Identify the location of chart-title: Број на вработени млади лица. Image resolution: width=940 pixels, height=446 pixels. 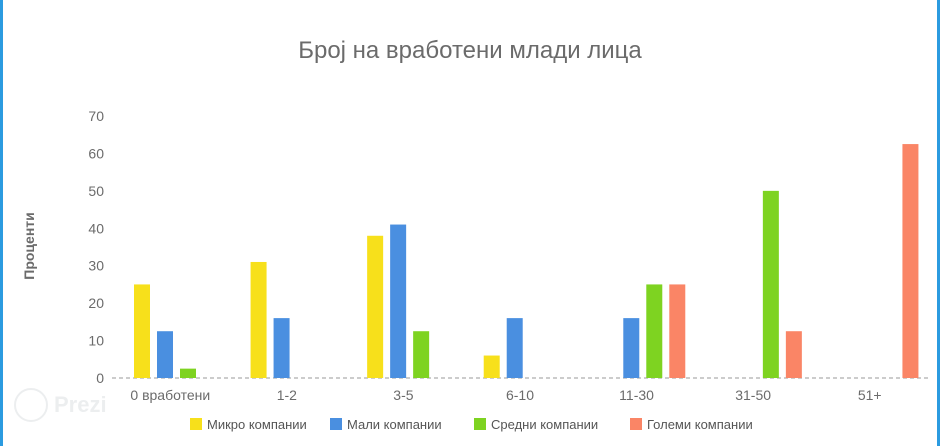
(470, 50).